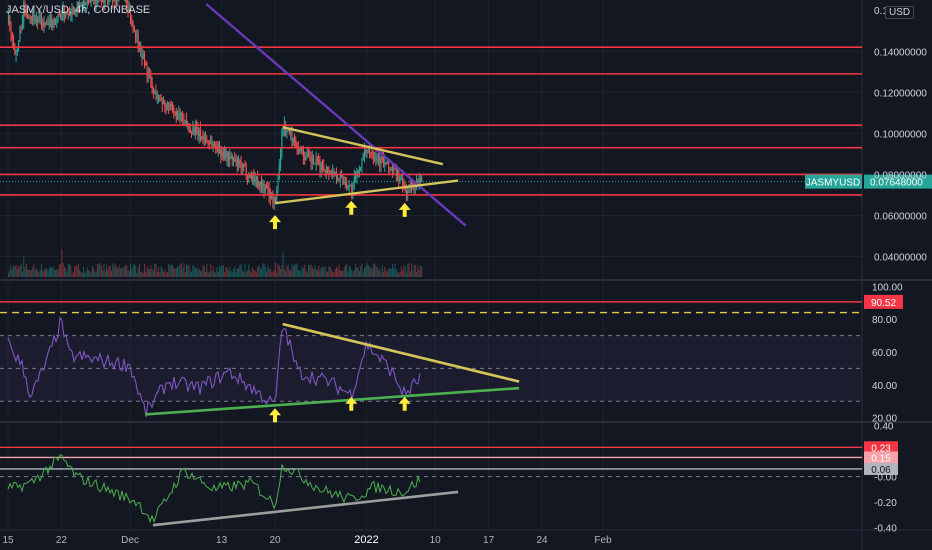 This screenshot has height=550, width=932. What do you see at coordinates (436, 540) in the screenshot?
I see `date-axis-label: 10` at bounding box center [436, 540].